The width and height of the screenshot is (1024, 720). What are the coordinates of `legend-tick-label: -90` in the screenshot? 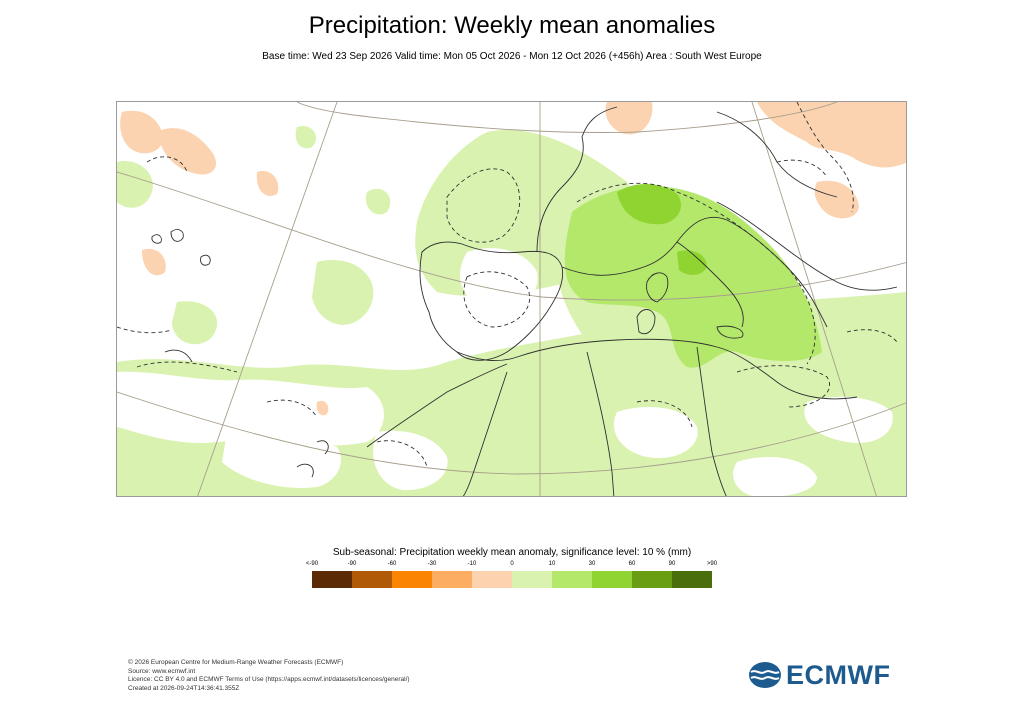 It's located at (352, 564).